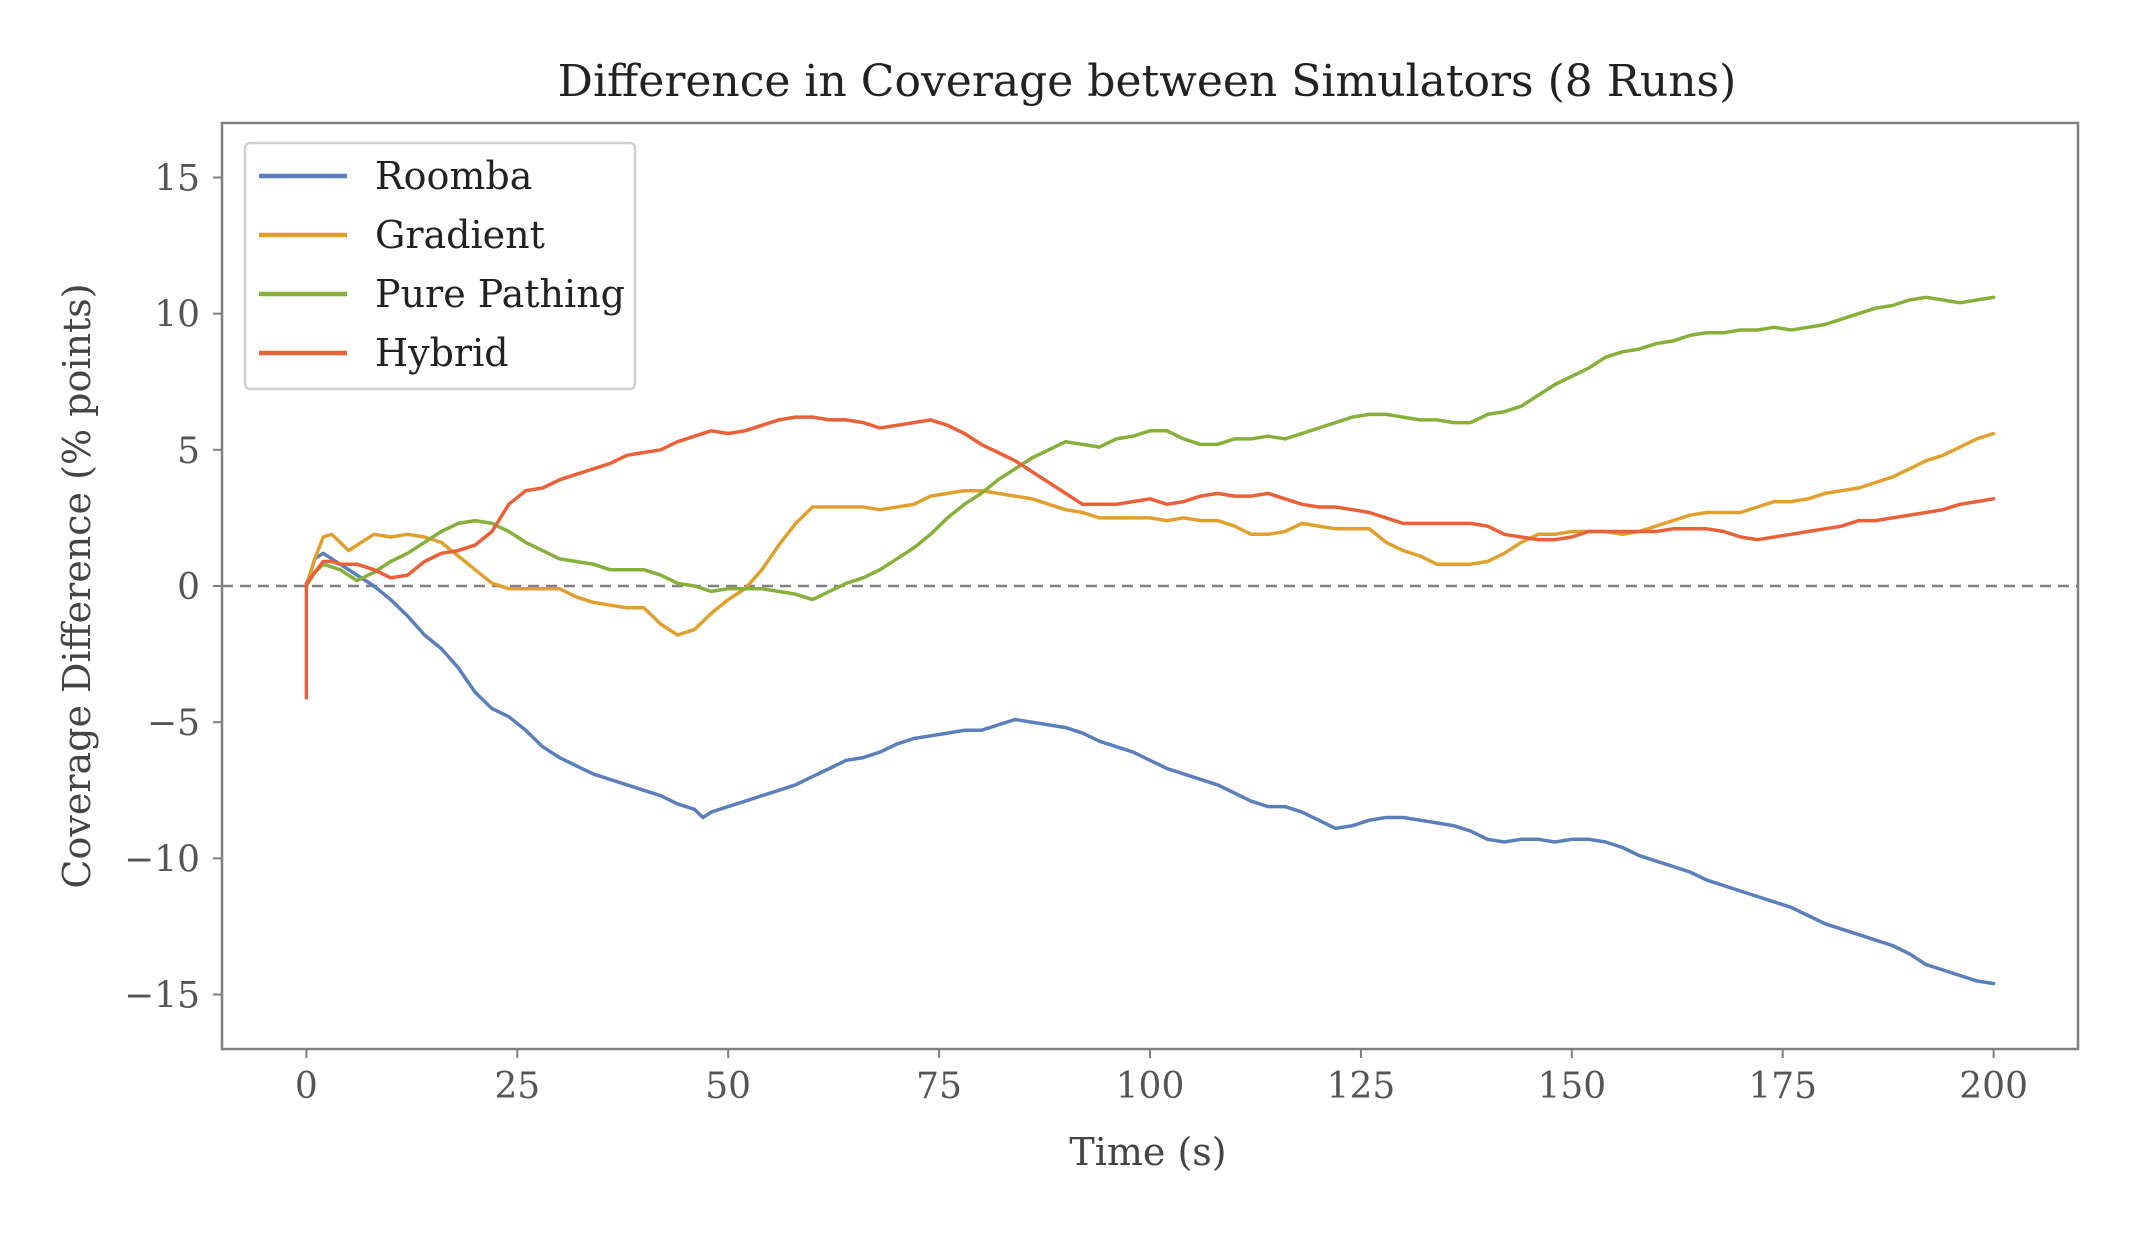 The height and width of the screenshot is (1234, 2130). I want to click on y-tick-label: −5, so click(173, 723).